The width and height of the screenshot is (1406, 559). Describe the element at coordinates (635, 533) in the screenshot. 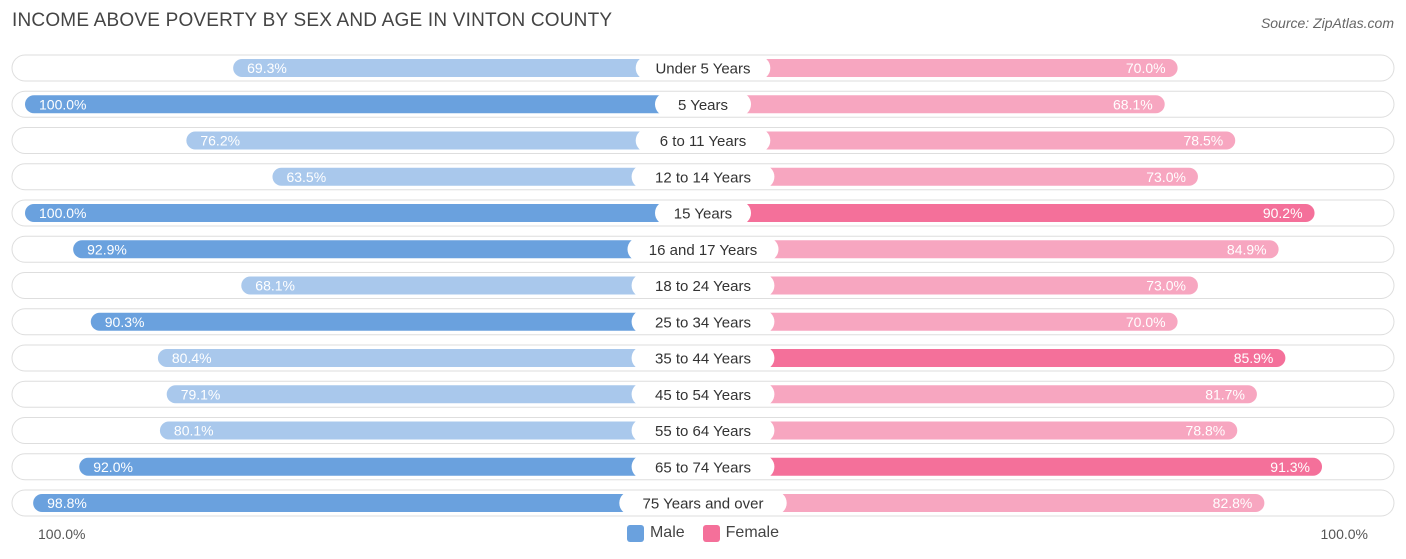

I see `legend-swatch-male` at that location.